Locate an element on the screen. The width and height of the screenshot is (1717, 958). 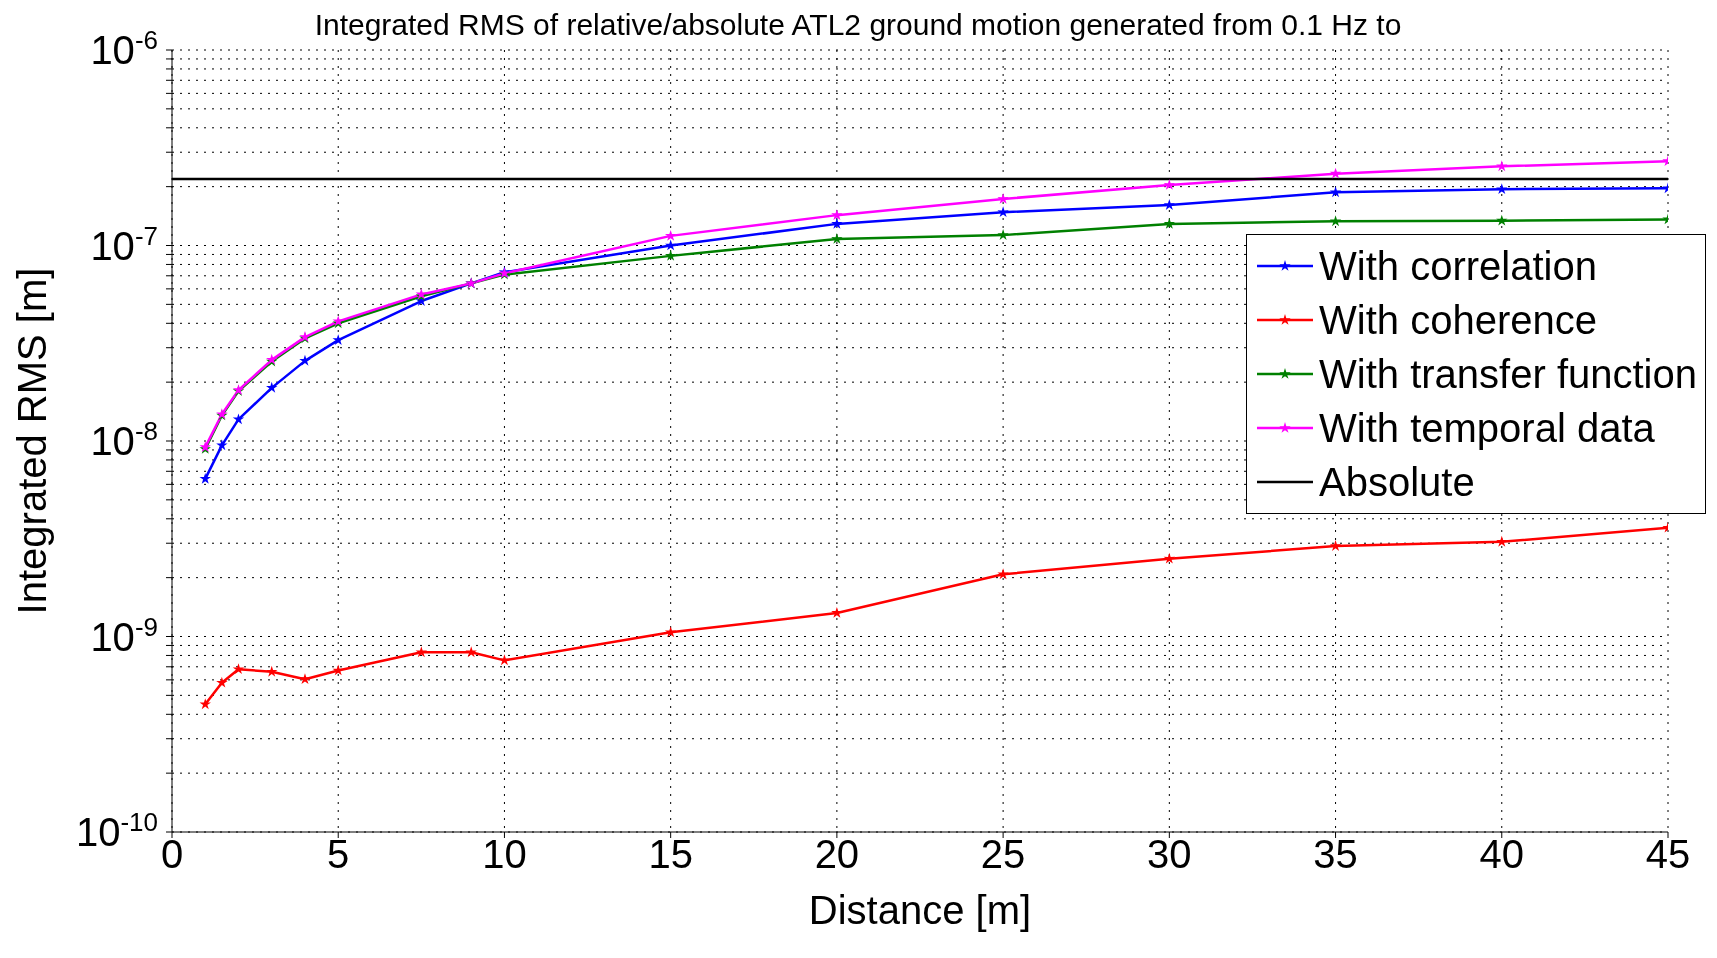
y-tick-label: 10$^{-7}$ is located at coordinates (124, 244).